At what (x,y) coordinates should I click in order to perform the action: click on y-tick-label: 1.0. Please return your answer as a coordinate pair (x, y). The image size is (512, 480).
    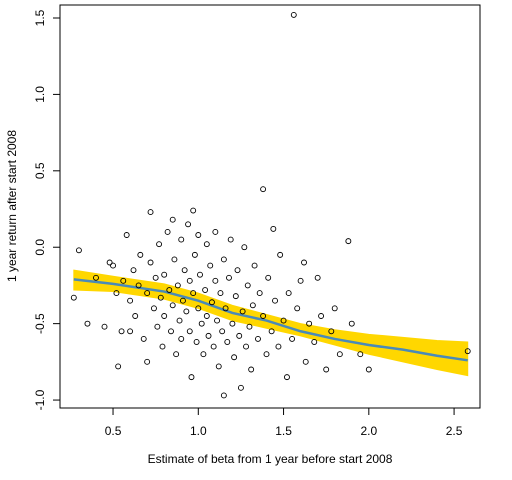
    Looking at the image, I should click on (40, 94).